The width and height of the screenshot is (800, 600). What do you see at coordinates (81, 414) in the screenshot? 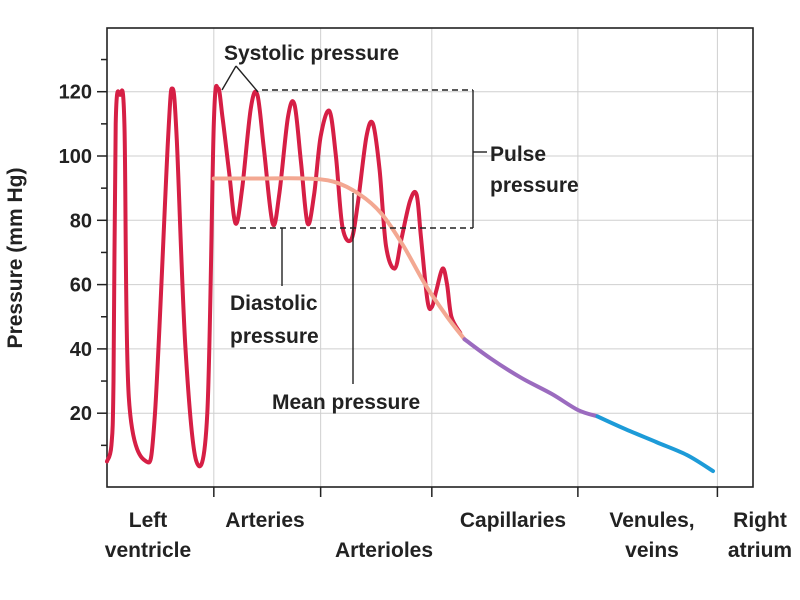
I see `y-tick-label: 20` at bounding box center [81, 414].